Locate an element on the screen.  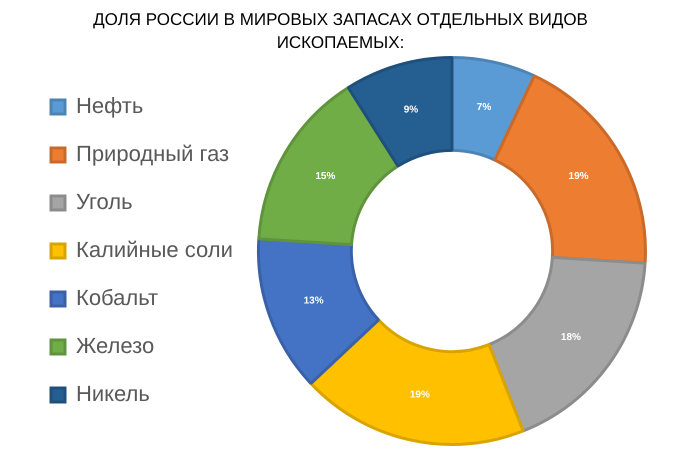
data-label: 7% is located at coordinates (484, 108).